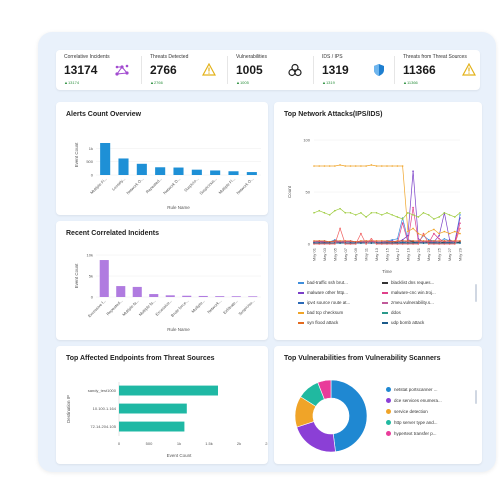 This screenshot has width=499, height=485. I want to click on legend-item: service detection, so click(407, 412).